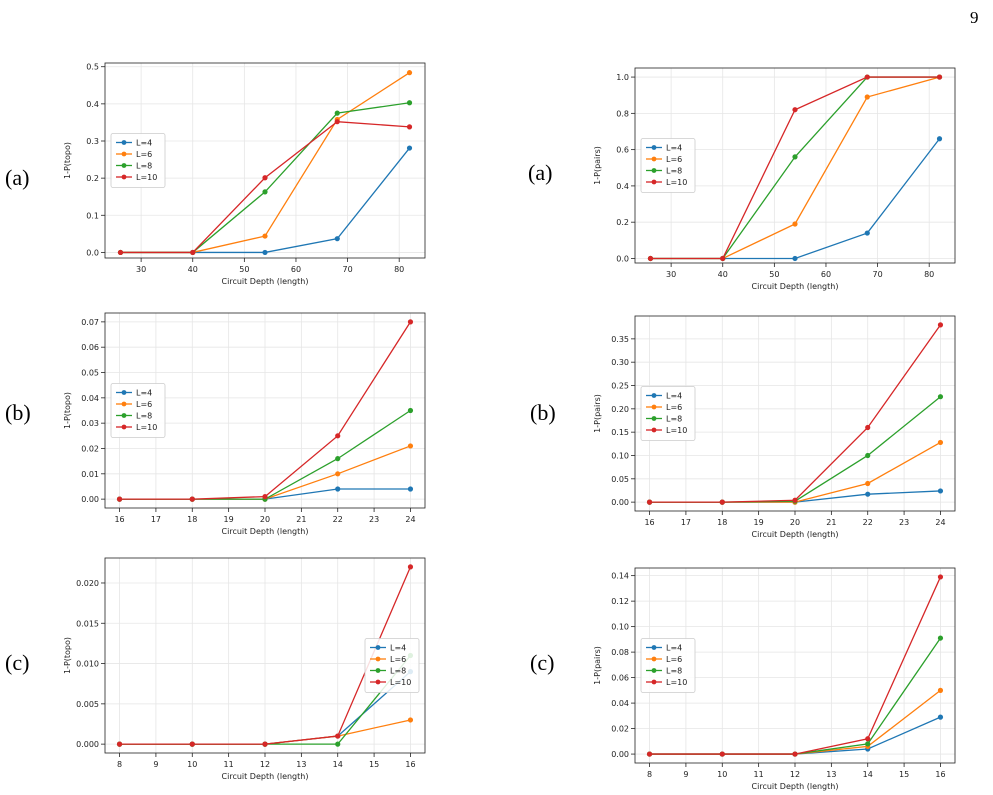 The width and height of the screenshot is (993, 795). What do you see at coordinates (940, 522) in the screenshot?
I see `x-tick-label: 24` at bounding box center [940, 522].